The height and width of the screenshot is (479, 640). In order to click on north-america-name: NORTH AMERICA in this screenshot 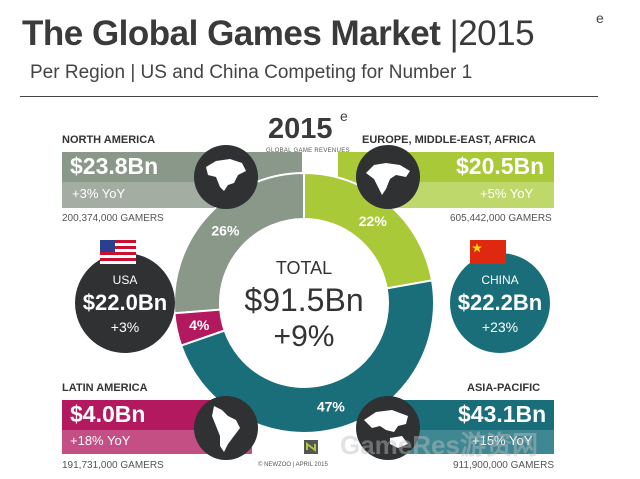, I will do `click(109, 140)`.